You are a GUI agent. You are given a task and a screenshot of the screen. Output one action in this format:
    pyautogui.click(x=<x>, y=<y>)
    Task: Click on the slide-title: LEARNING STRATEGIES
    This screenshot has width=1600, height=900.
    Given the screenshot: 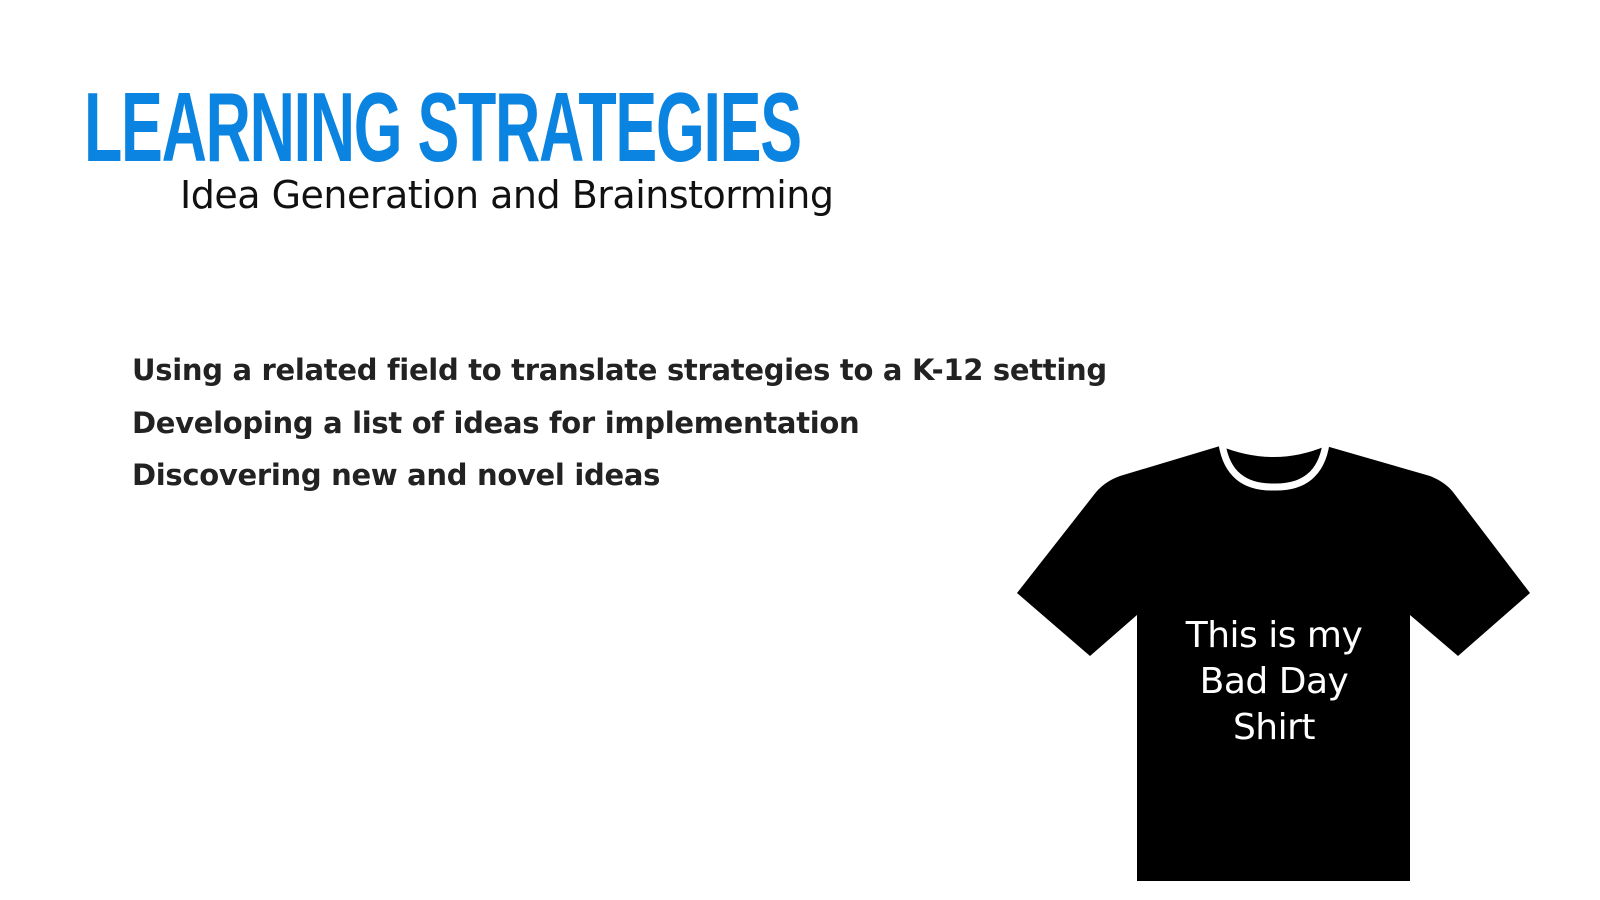 What is the action you would take?
    pyautogui.click(x=443, y=127)
    